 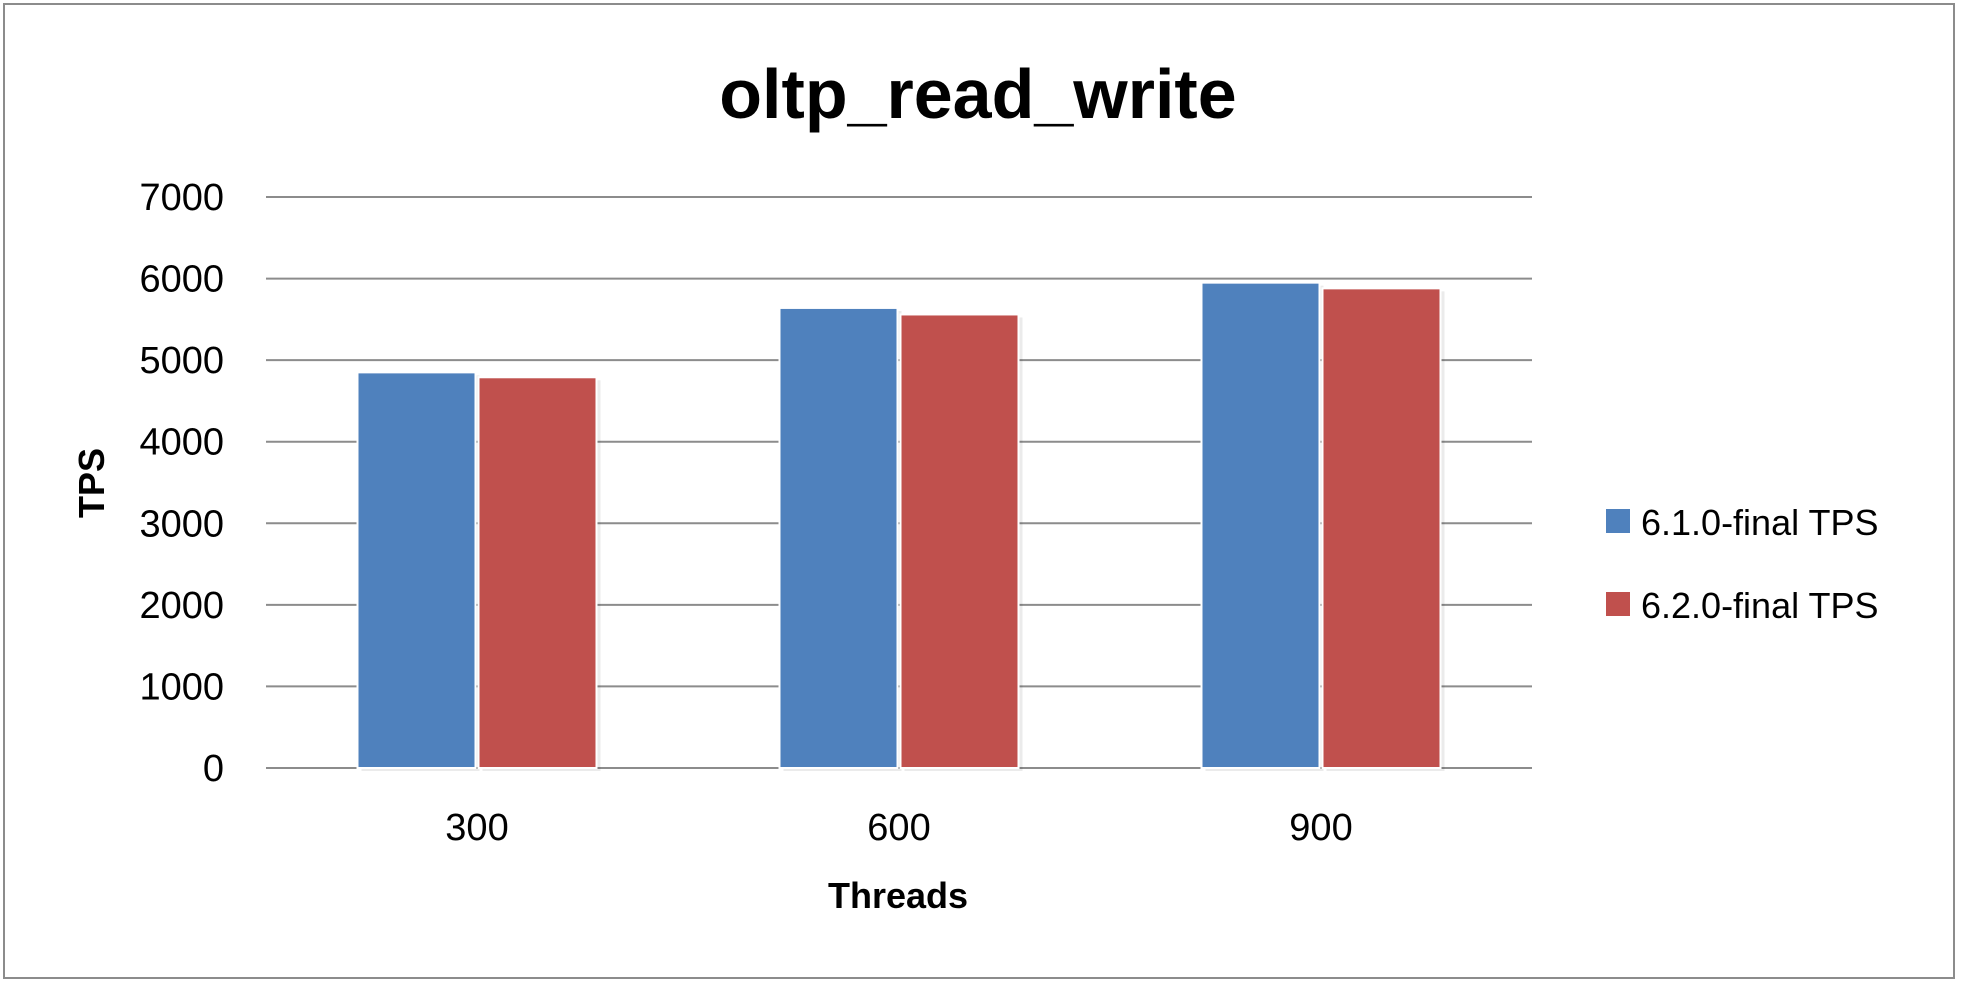 I want to click on legend-label: 6.2.0-final TPS, so click(x=1759, y=605).